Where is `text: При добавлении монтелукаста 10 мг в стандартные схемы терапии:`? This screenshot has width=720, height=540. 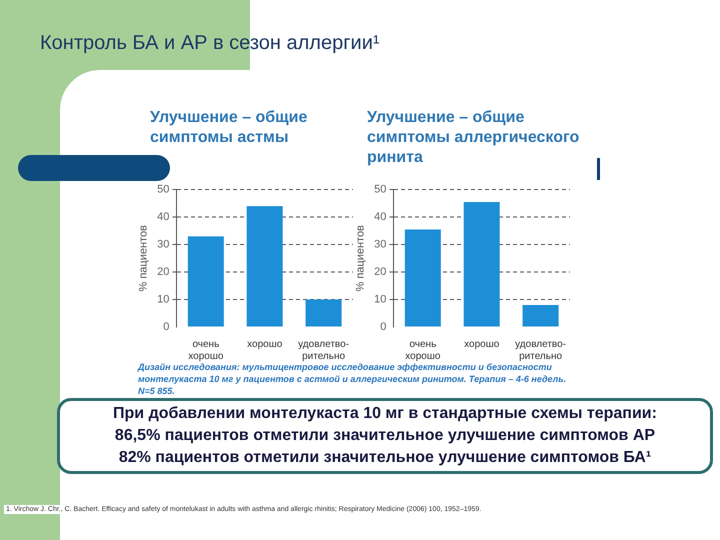
text: При добавлении монтелукаста 10 мг в стандартные схемы терапии: is located at coordinates (385, 414).